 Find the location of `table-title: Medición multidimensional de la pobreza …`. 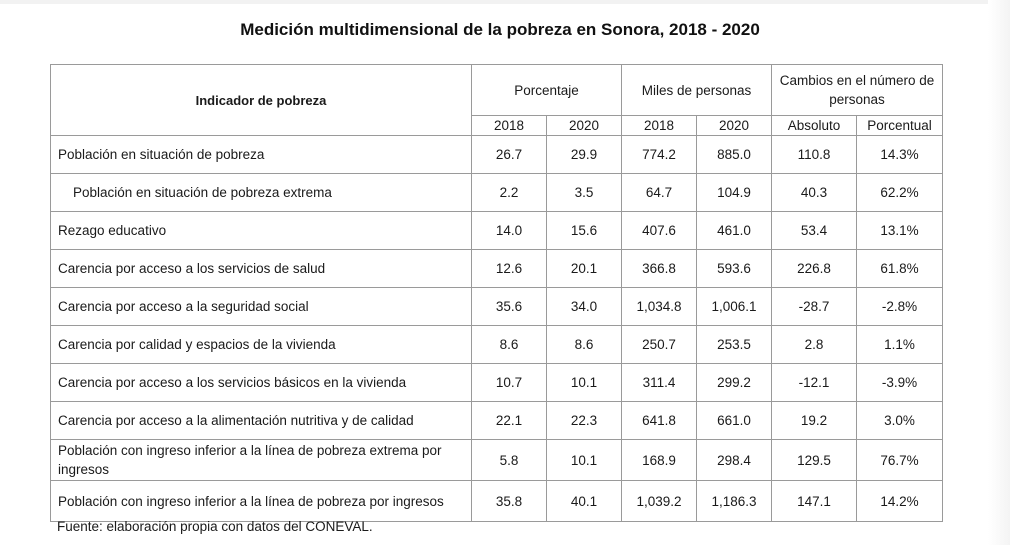

table-title: Medición multidimensional de la pobreza … is located at coordinates (500, 29).